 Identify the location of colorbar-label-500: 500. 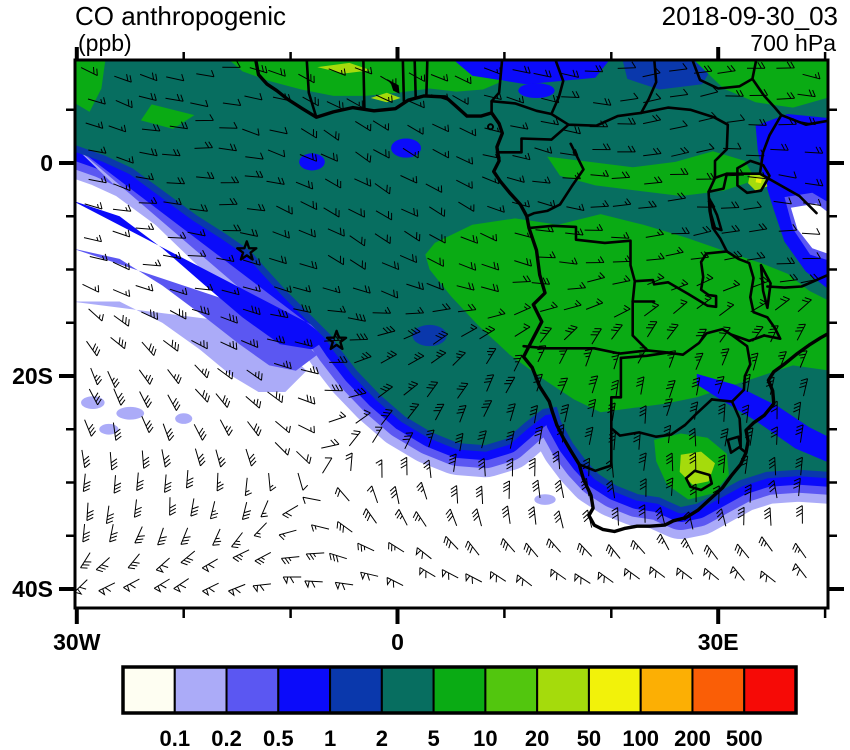
(744, 738).